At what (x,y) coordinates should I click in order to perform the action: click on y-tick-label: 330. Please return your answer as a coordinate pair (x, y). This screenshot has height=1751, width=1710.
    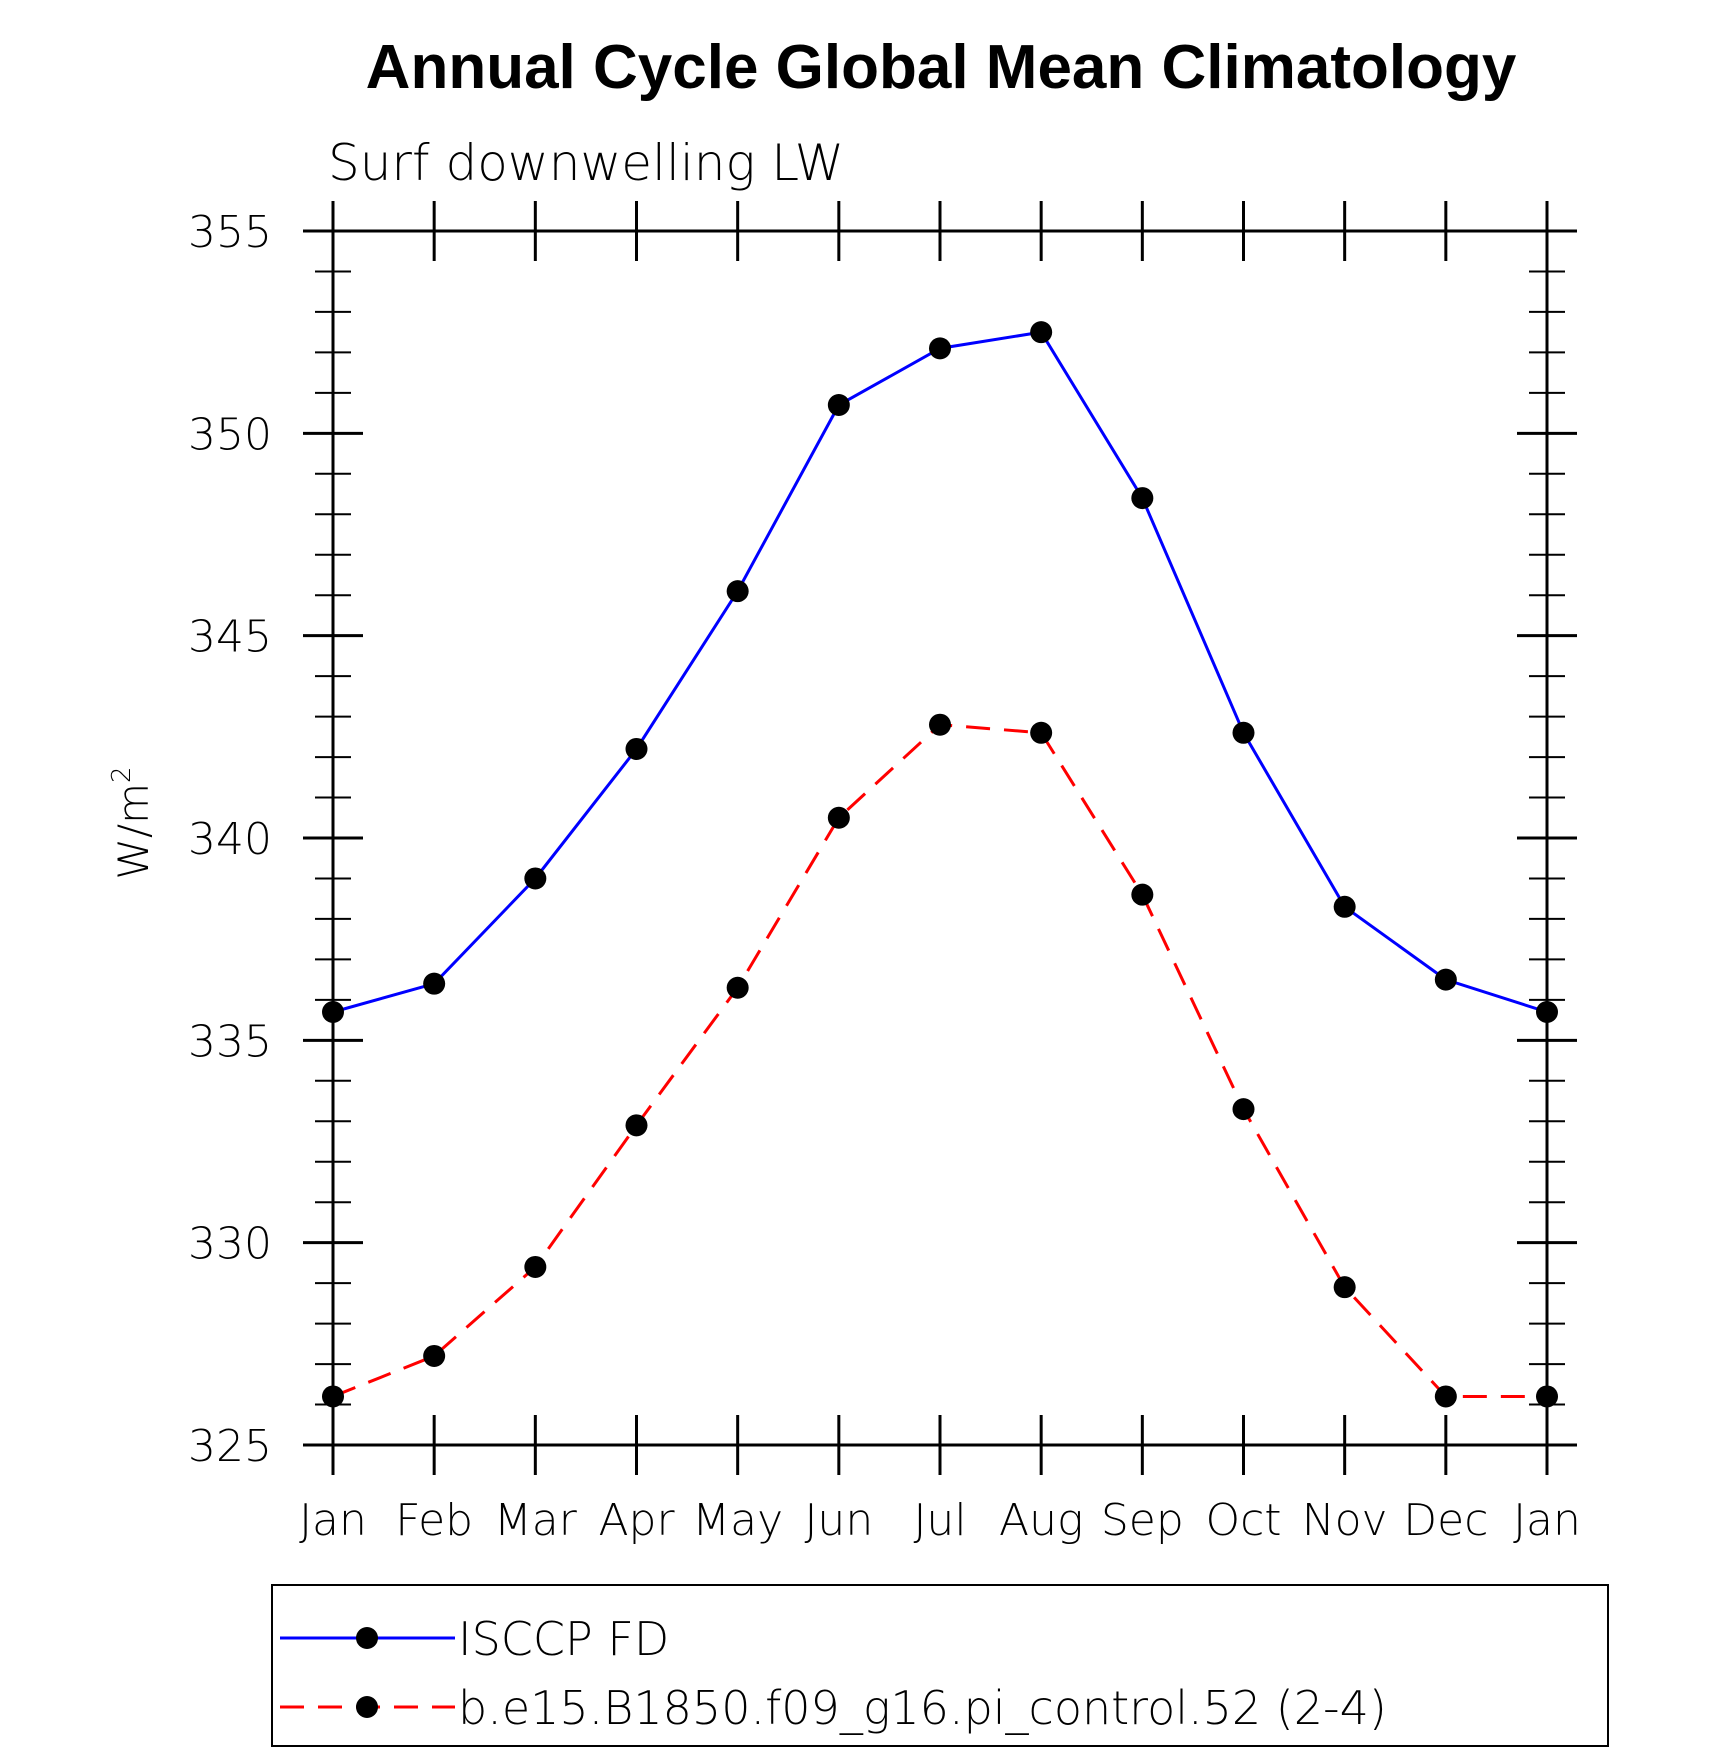
    Looking at the image, I should click on (230, 1244).